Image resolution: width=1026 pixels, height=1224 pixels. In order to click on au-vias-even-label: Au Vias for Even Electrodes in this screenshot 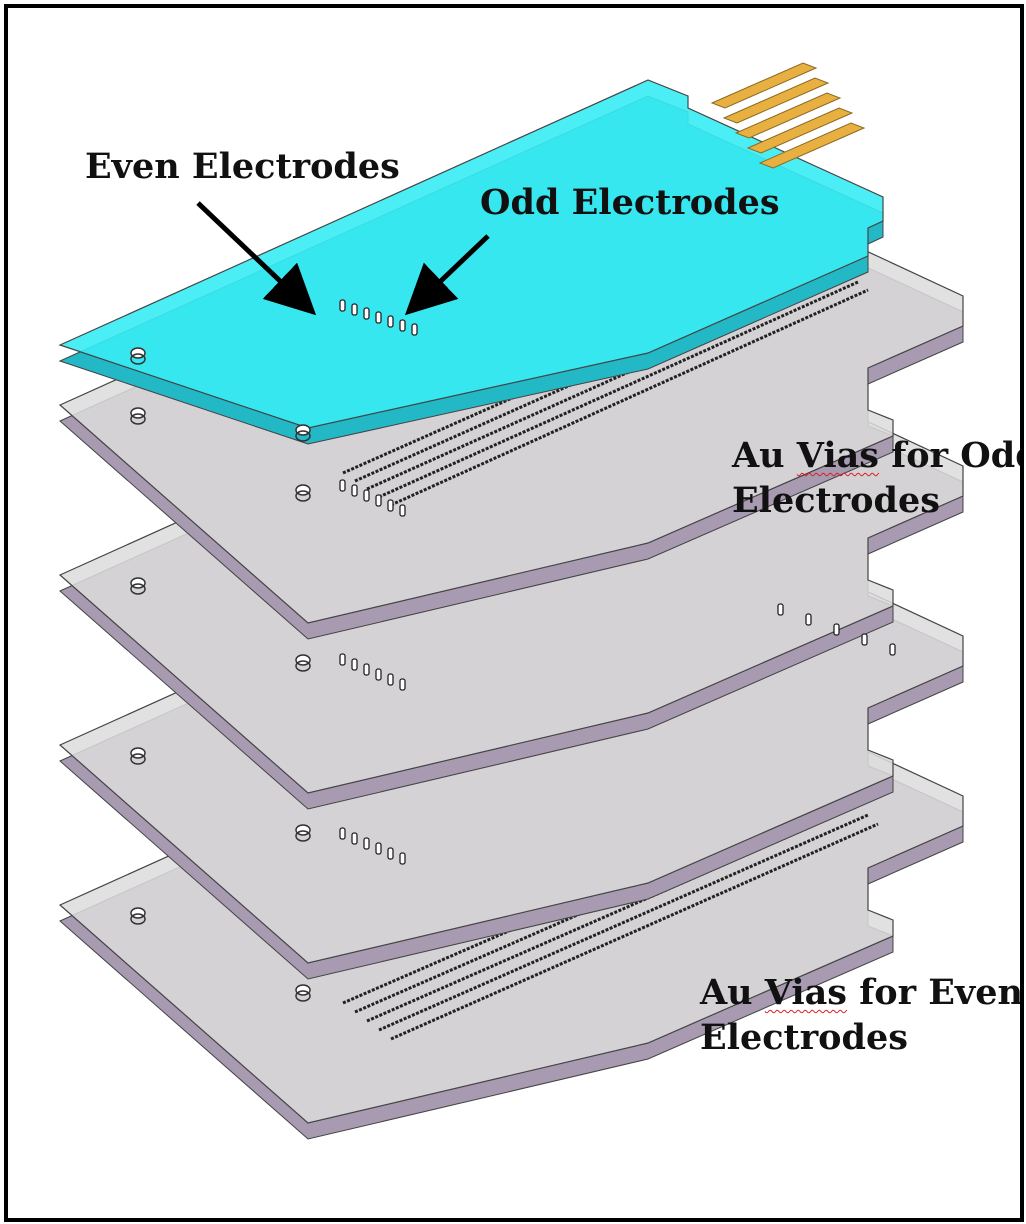, I will do `click(861, 1015)`.